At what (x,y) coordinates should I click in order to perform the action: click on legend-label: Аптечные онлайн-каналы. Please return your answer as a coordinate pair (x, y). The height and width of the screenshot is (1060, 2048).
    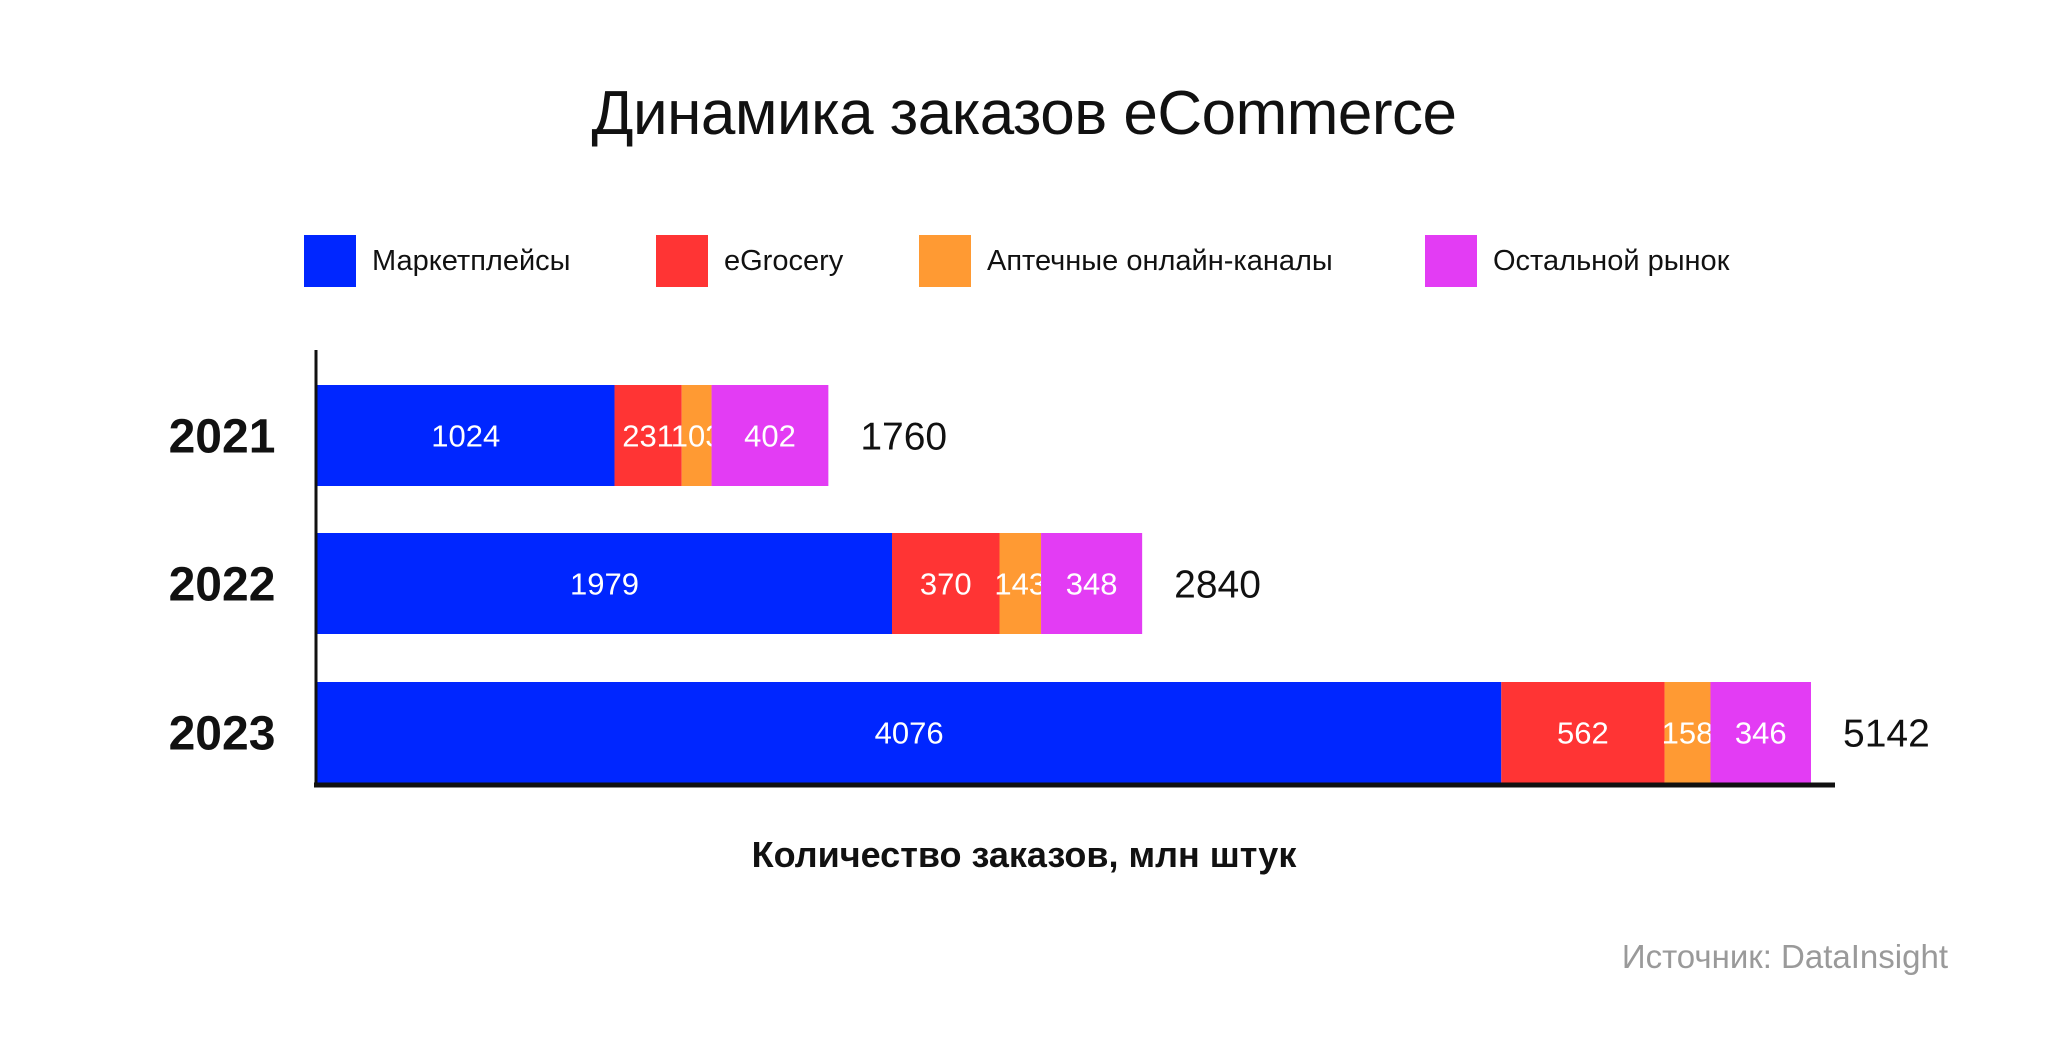
    Looking at the image, I should click on (1160, 260).